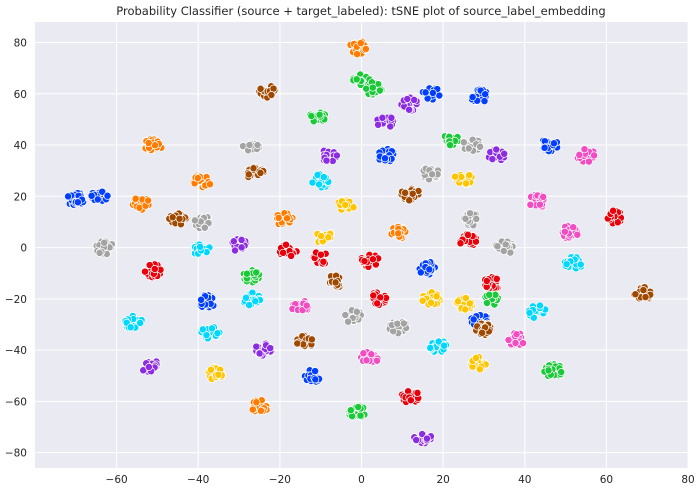  Describe the element at coordinates (20, 95) in the screenshot. I see `y-tick-label: 60` at that location.